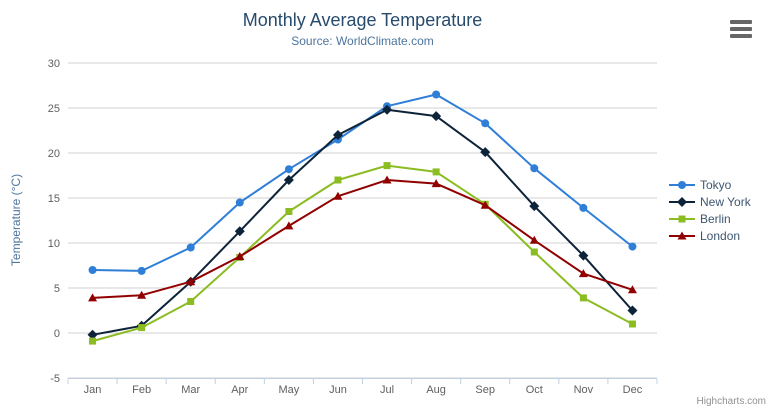  Describe the element at coordinates (387, 390) in the screenshot. I see `x-tick-label: Jul` at that location.